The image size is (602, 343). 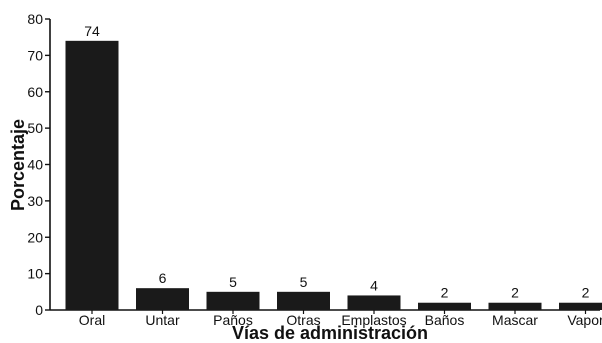 What do you see at coordinates (445, 320) in the screenshot?
I see `x-category-label: Baños` at bounding box center [445, 320].